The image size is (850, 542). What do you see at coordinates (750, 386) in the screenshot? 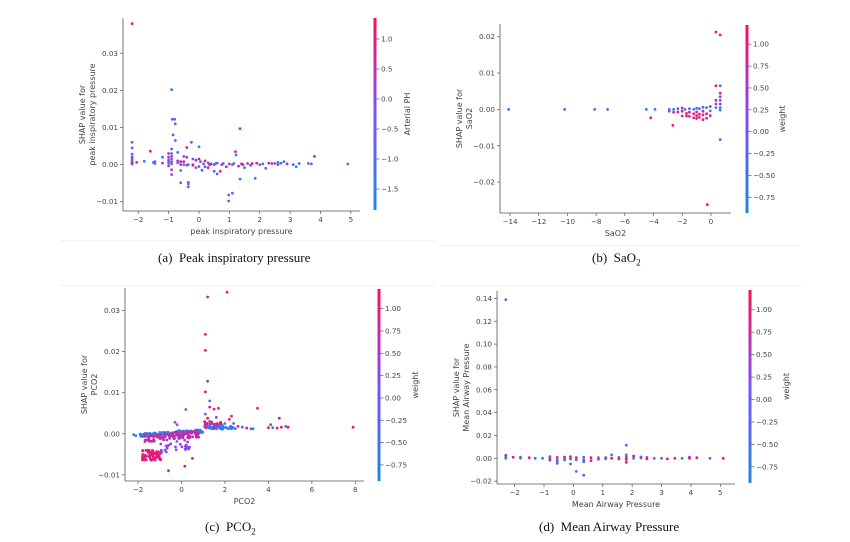
I see `colorbar` at bounding box center [750, 386].